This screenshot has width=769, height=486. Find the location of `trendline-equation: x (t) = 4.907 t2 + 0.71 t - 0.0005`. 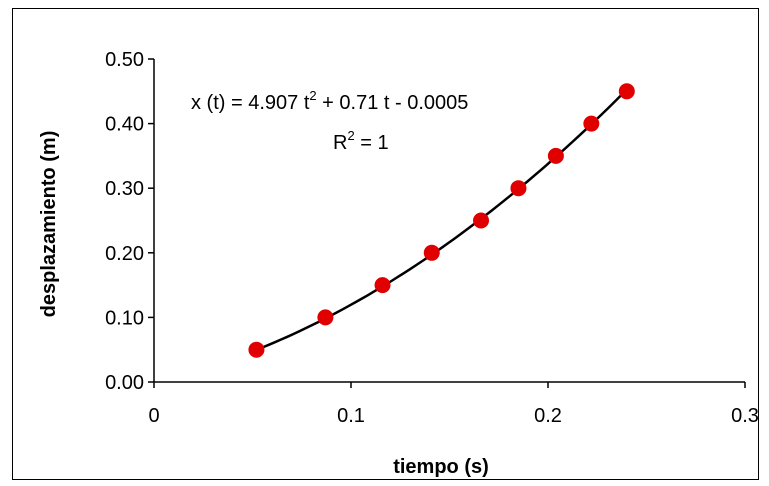

trendline-equation: x (t) = 4.907 t2 + 0.71 t - 0.0005 is located at coordinates (329, 101).